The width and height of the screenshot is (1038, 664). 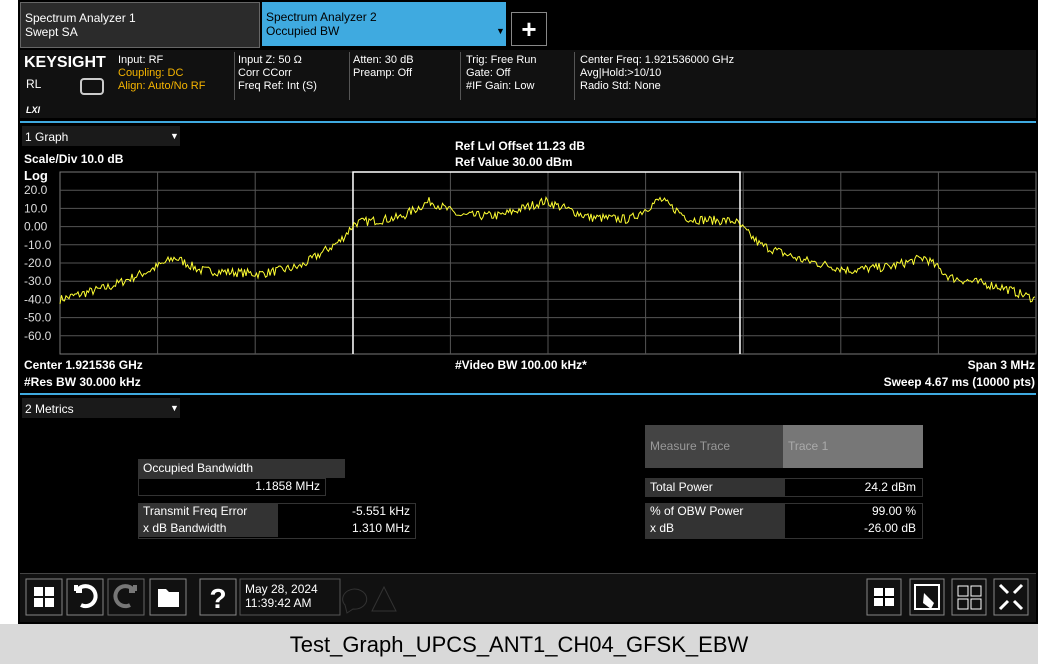 What do you see at coordinates (34, 84) in the screenshot?
I see `rl: RL` at bounding box center [34, 84].